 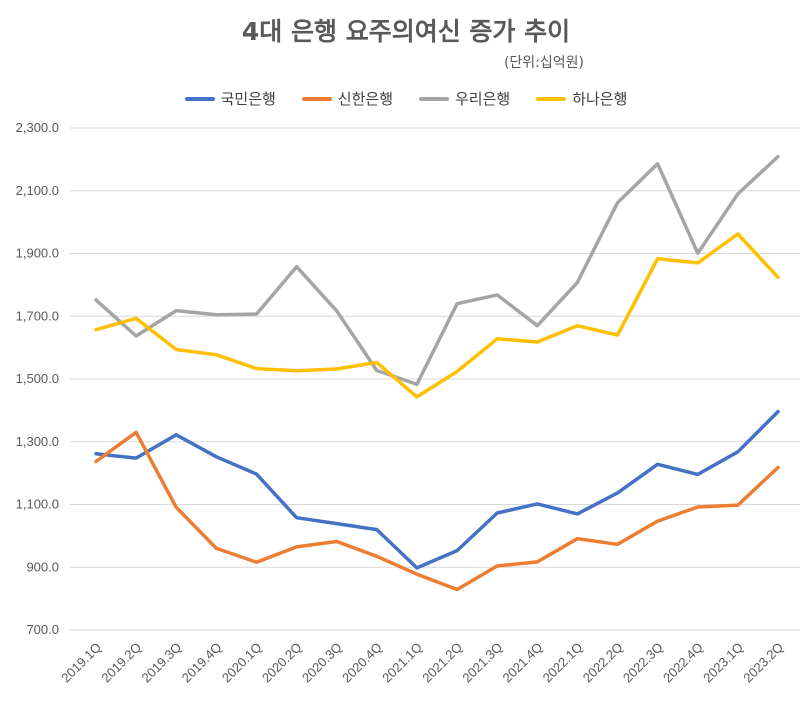 I want to click on x-tick-label: 2019.2Q, so click(x=121, y=663).